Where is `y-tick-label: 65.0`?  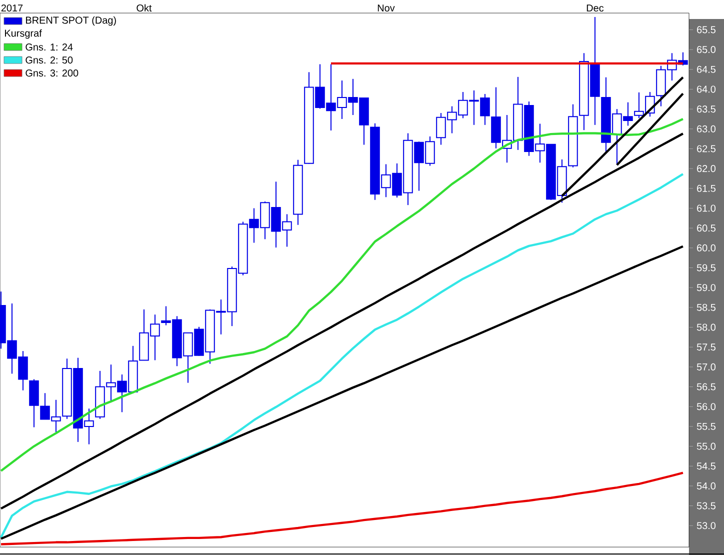 y-tick-label: 65.0 is located at coordinates (706, 50).